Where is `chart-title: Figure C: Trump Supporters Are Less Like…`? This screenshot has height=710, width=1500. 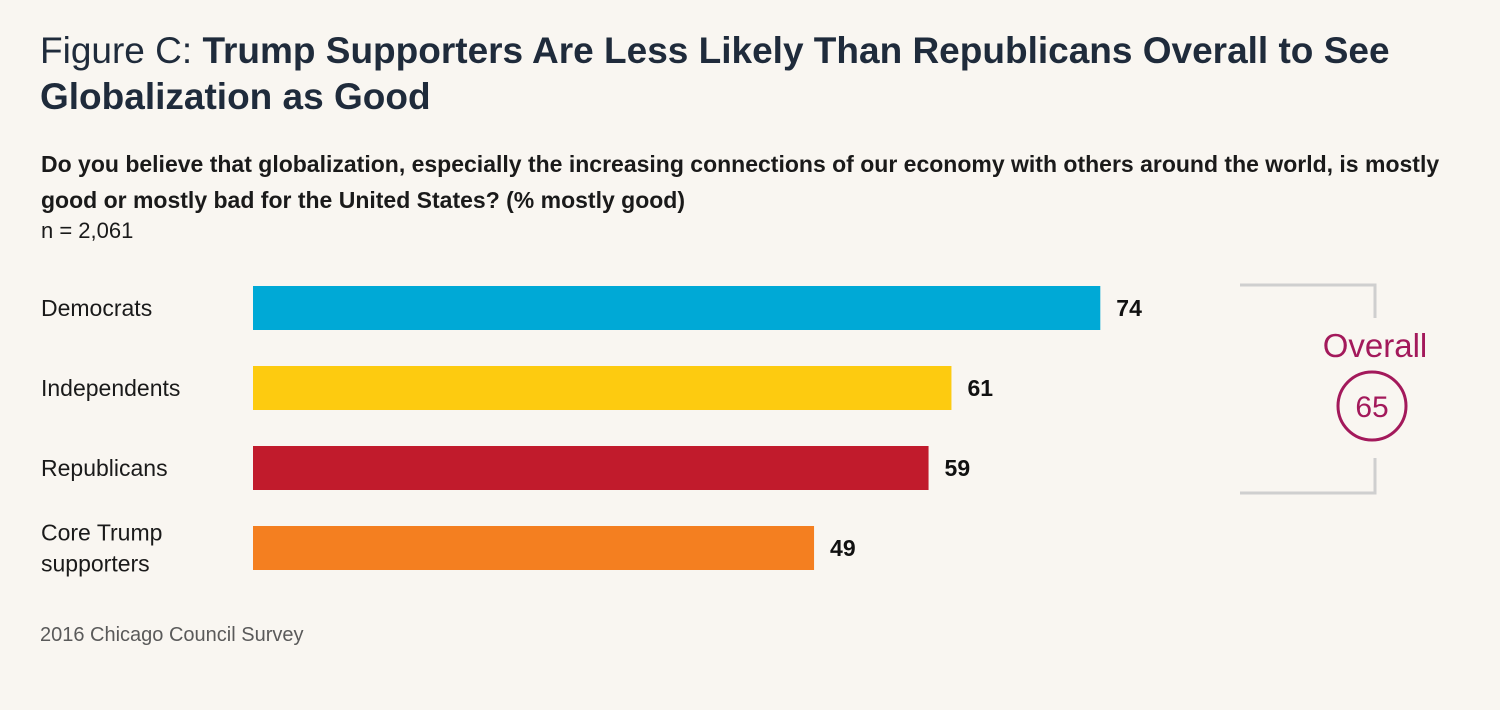
chart-title: Figure C: Trump Supporters Are Less Like… is located at coordinates (755, 74).